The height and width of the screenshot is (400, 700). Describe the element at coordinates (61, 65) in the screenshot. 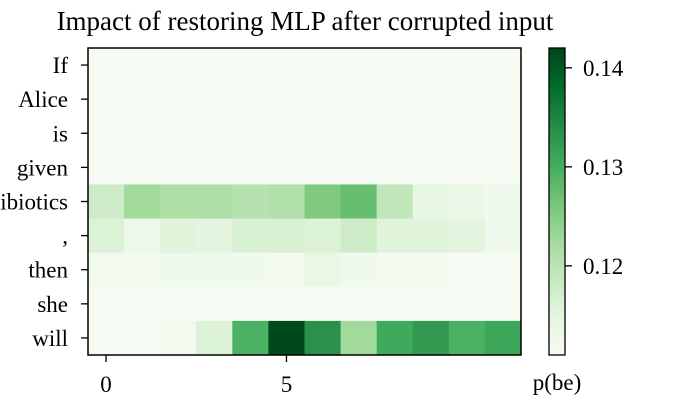

I see `y-tick-label: If` at that location.